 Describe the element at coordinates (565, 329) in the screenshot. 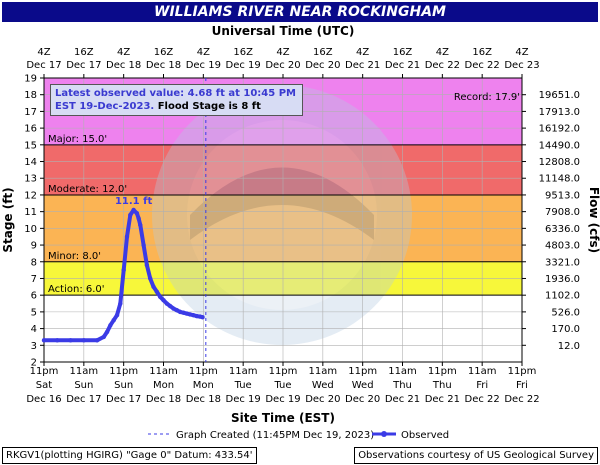

I see `flow-tick-label: 170.0` at that location.